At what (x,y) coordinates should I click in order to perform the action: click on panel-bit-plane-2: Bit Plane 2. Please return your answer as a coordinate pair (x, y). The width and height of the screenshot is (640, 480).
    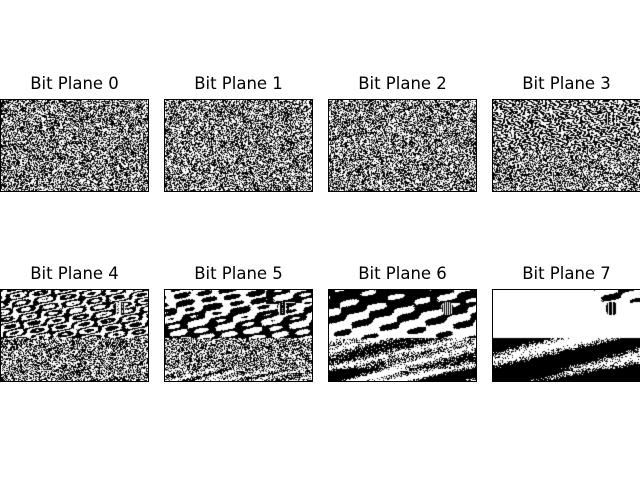
    Looking at the image, I should click on (402, 133).